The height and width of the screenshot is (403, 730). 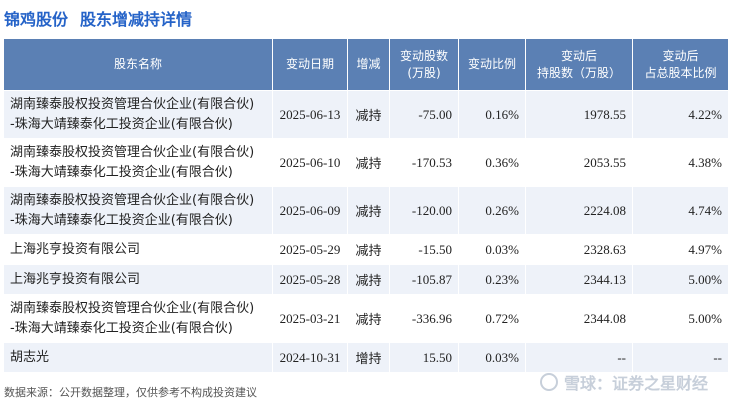 What do you see at coordinates (680, 357) in the screenshot?
I see `after-ratio-cell: --` at bounding box center [680, 357].